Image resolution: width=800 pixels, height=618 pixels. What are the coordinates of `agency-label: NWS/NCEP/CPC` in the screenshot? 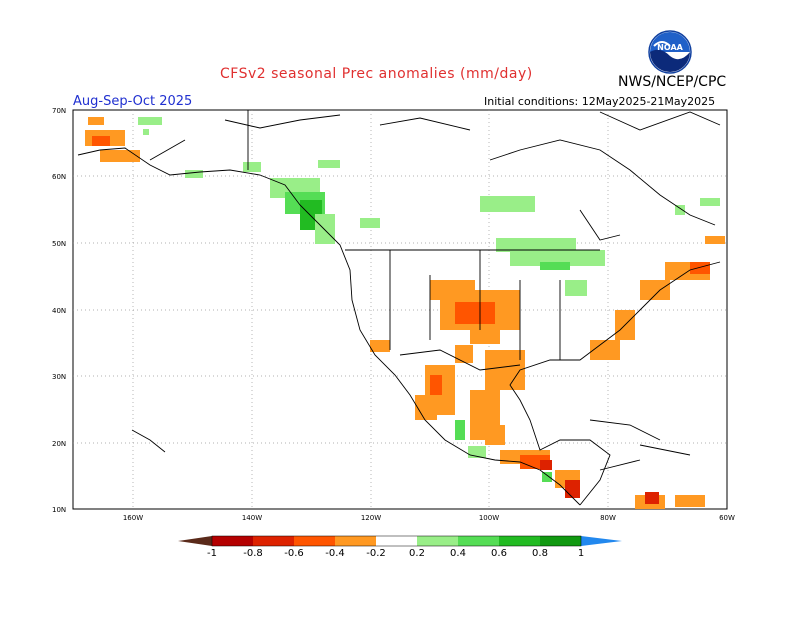 It's located at (672, 82).